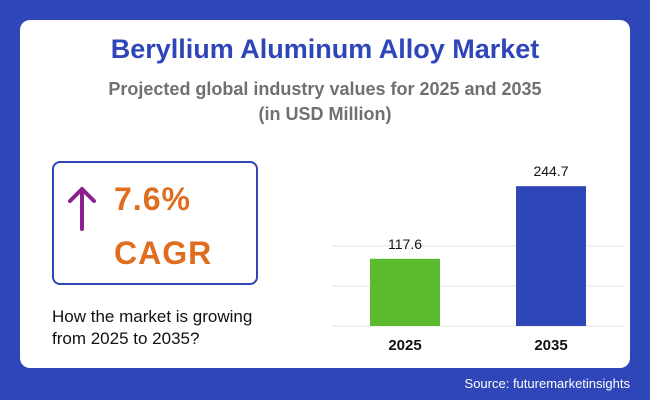 This screenshot has height=400, width=650. Describe the element at coordinates (404, 345) in the screenshot. I see `tick-label-2025: 2025` at that location.